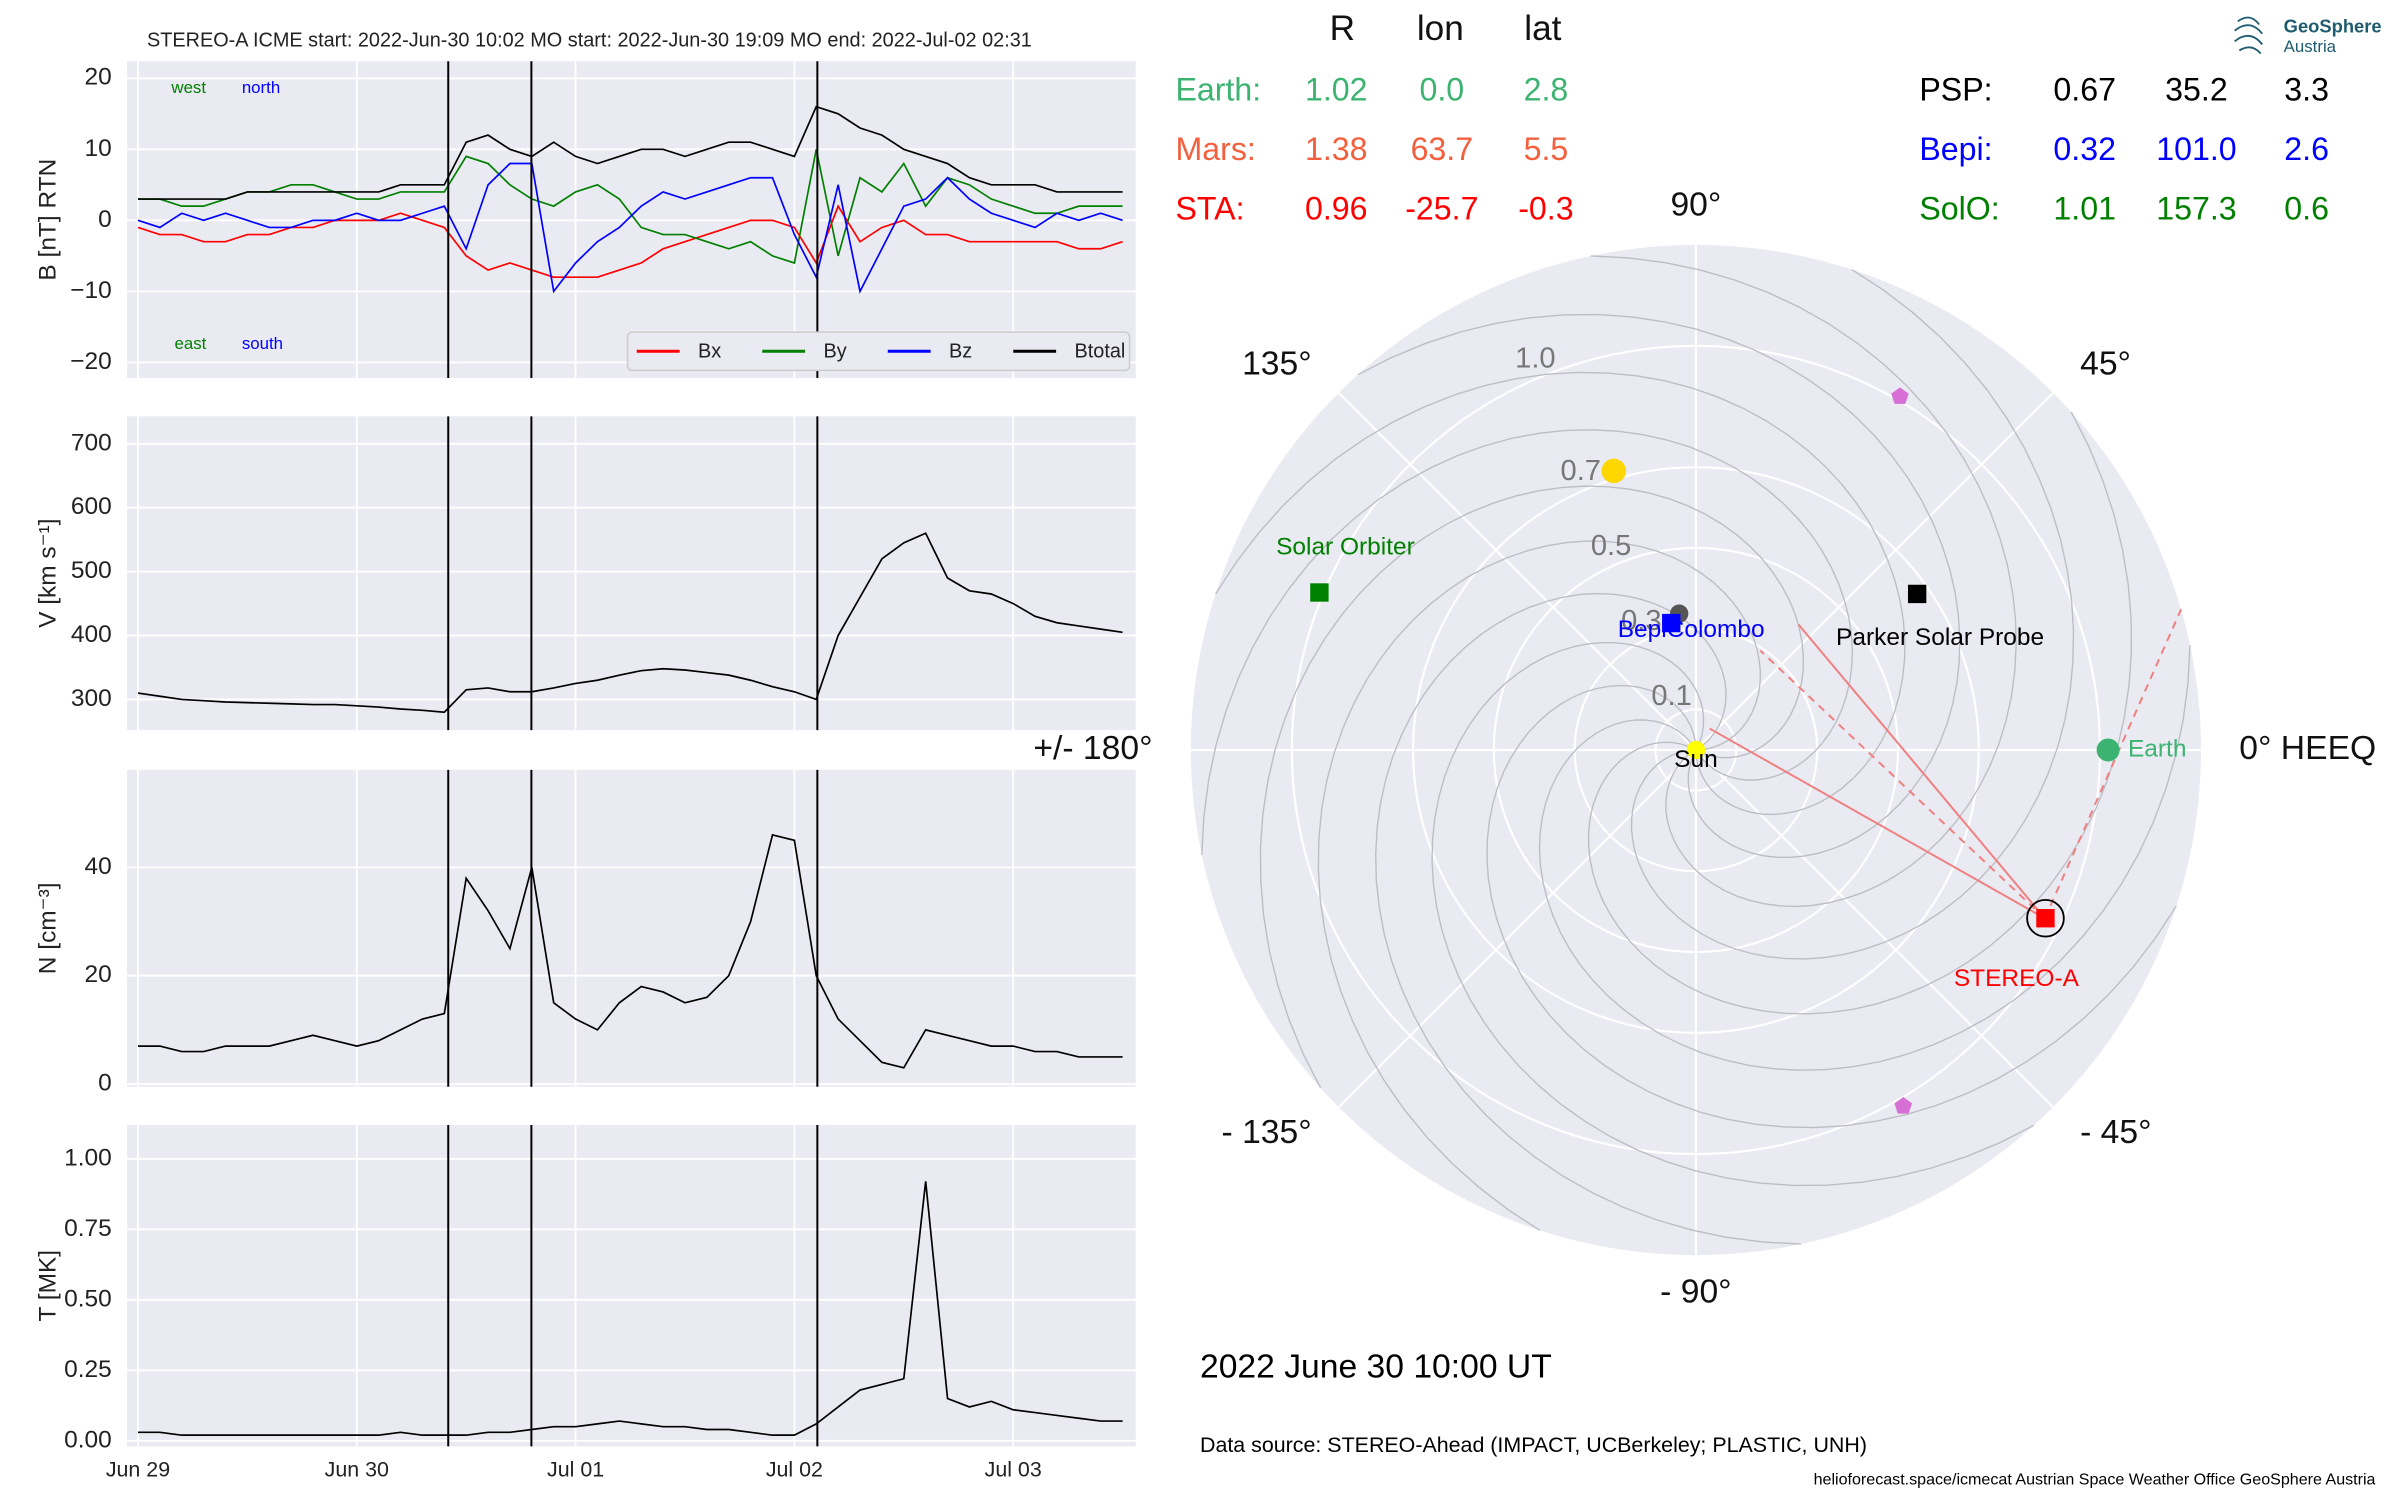 This screenshot has width=2400, height=1500. What do you see at coordinates (1546, 149) in the screenshot?
I see `table-value: 5.5` at bounding box center [1546, 149].